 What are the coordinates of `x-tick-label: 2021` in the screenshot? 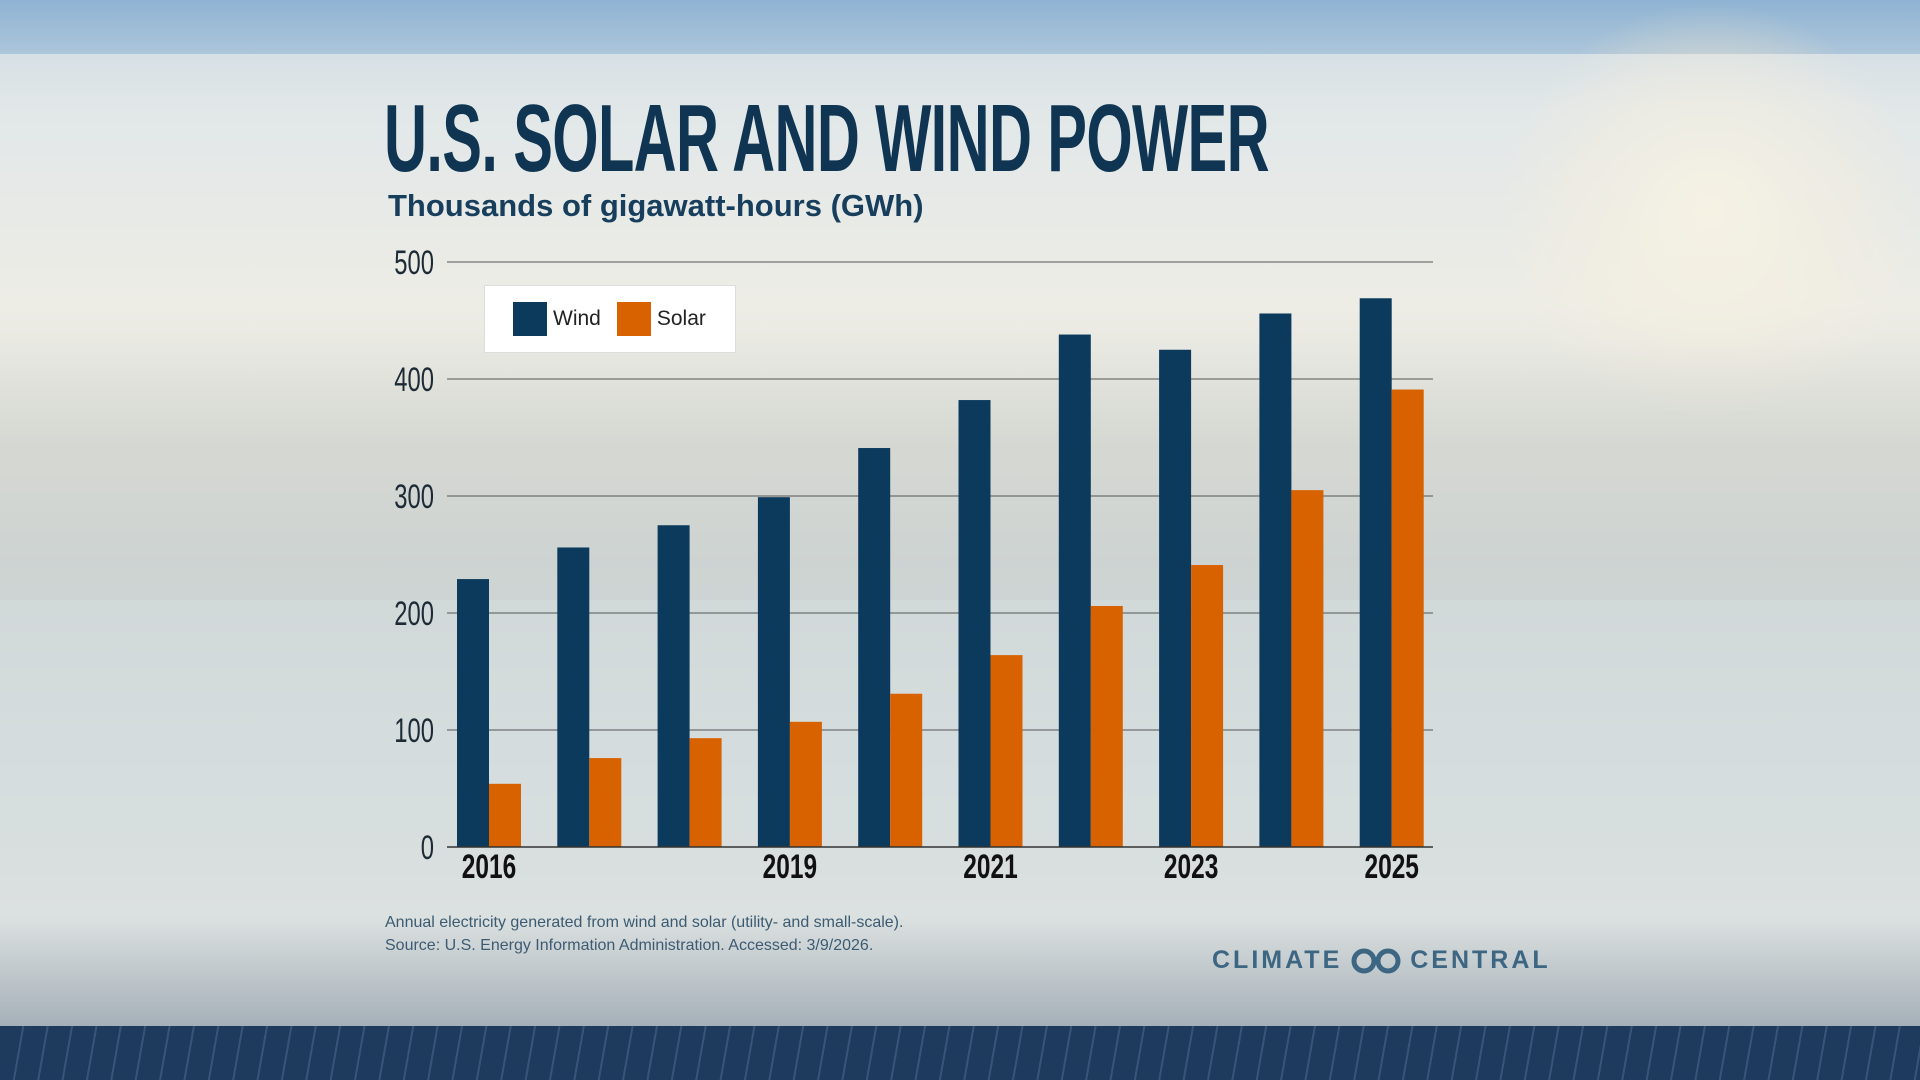 It's located at (990, 867).